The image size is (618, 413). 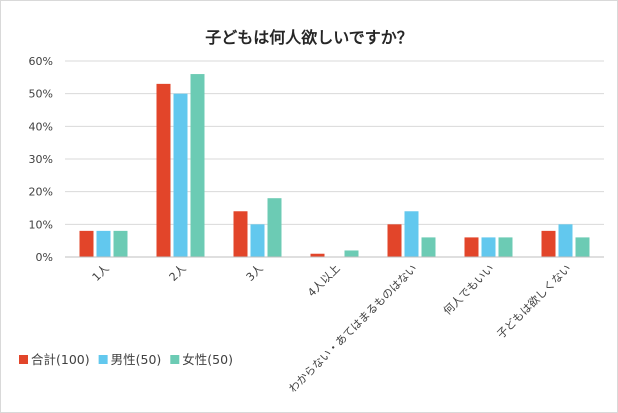 I want to click on x-tick-label: 4人以上, so click(x=323, y=280).